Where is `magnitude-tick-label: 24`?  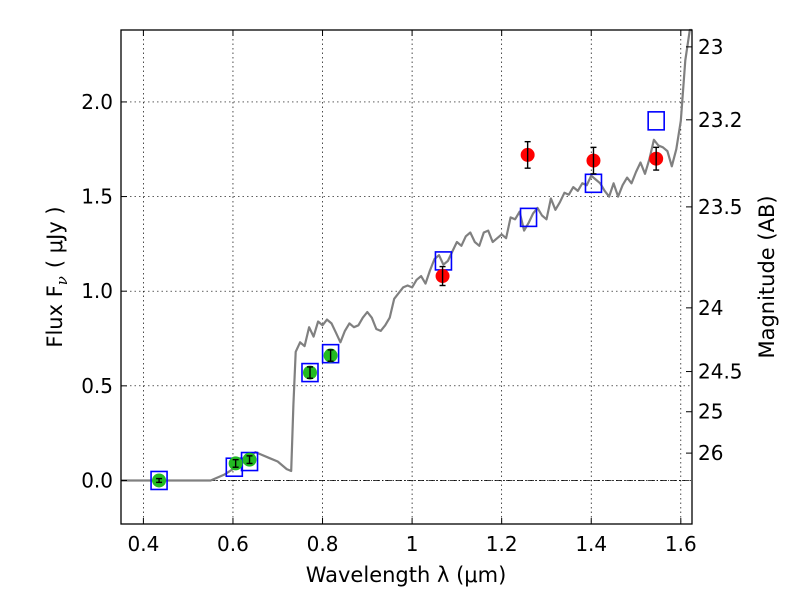
magnitude-tick-label: 24 is located at coordinates (710, 308).